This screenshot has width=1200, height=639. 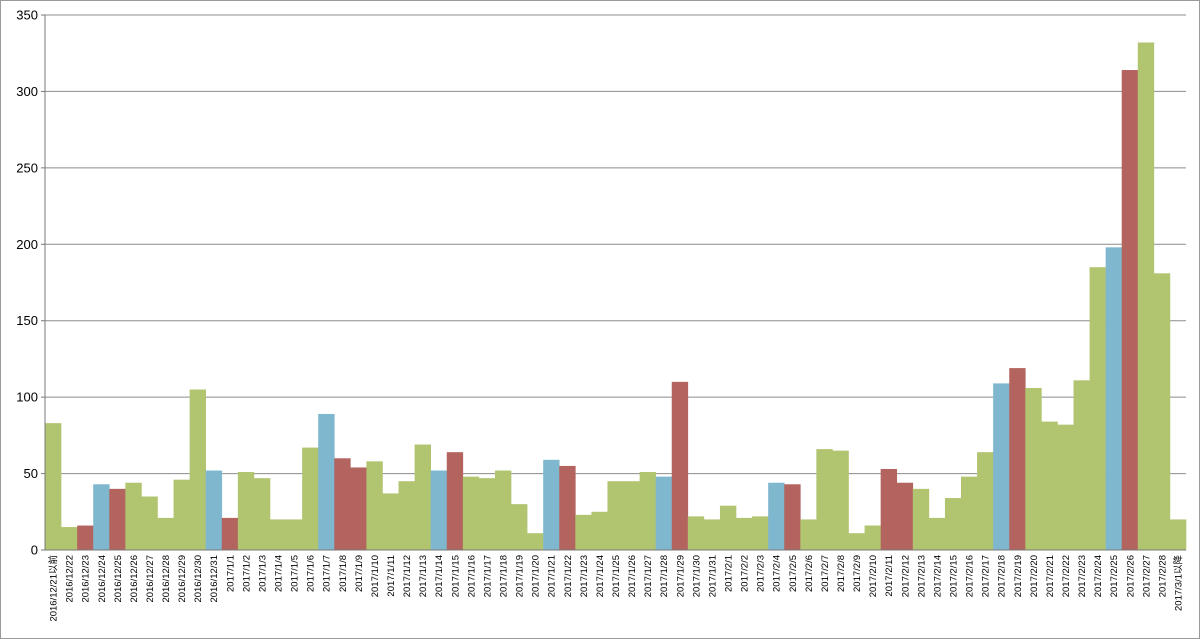 What do you see at coordinates (905, 576) in the screenshot?
I see `x-tick-label: 2017/2/12` at bounding box center [905, 576].